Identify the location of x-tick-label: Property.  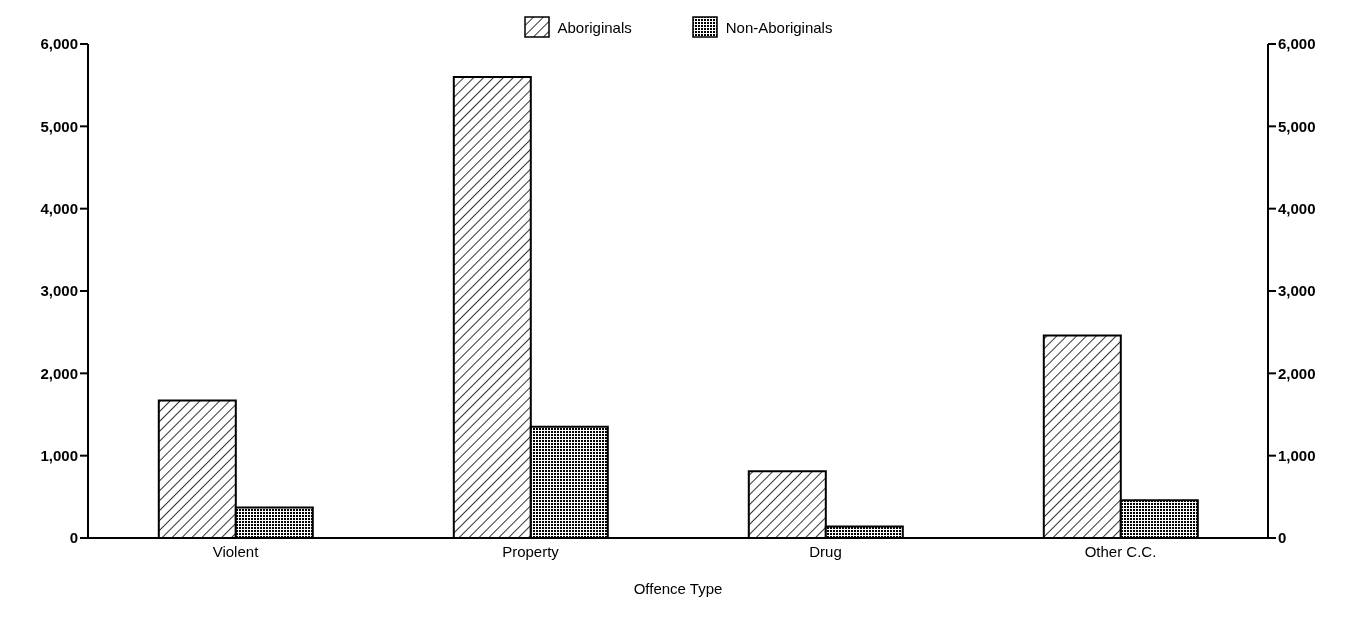
(531, 551).